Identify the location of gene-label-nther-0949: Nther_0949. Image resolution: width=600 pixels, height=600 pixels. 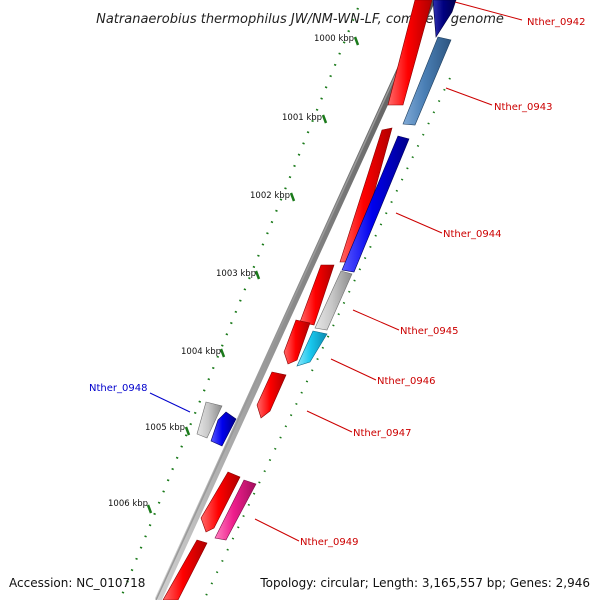
(329, 542).